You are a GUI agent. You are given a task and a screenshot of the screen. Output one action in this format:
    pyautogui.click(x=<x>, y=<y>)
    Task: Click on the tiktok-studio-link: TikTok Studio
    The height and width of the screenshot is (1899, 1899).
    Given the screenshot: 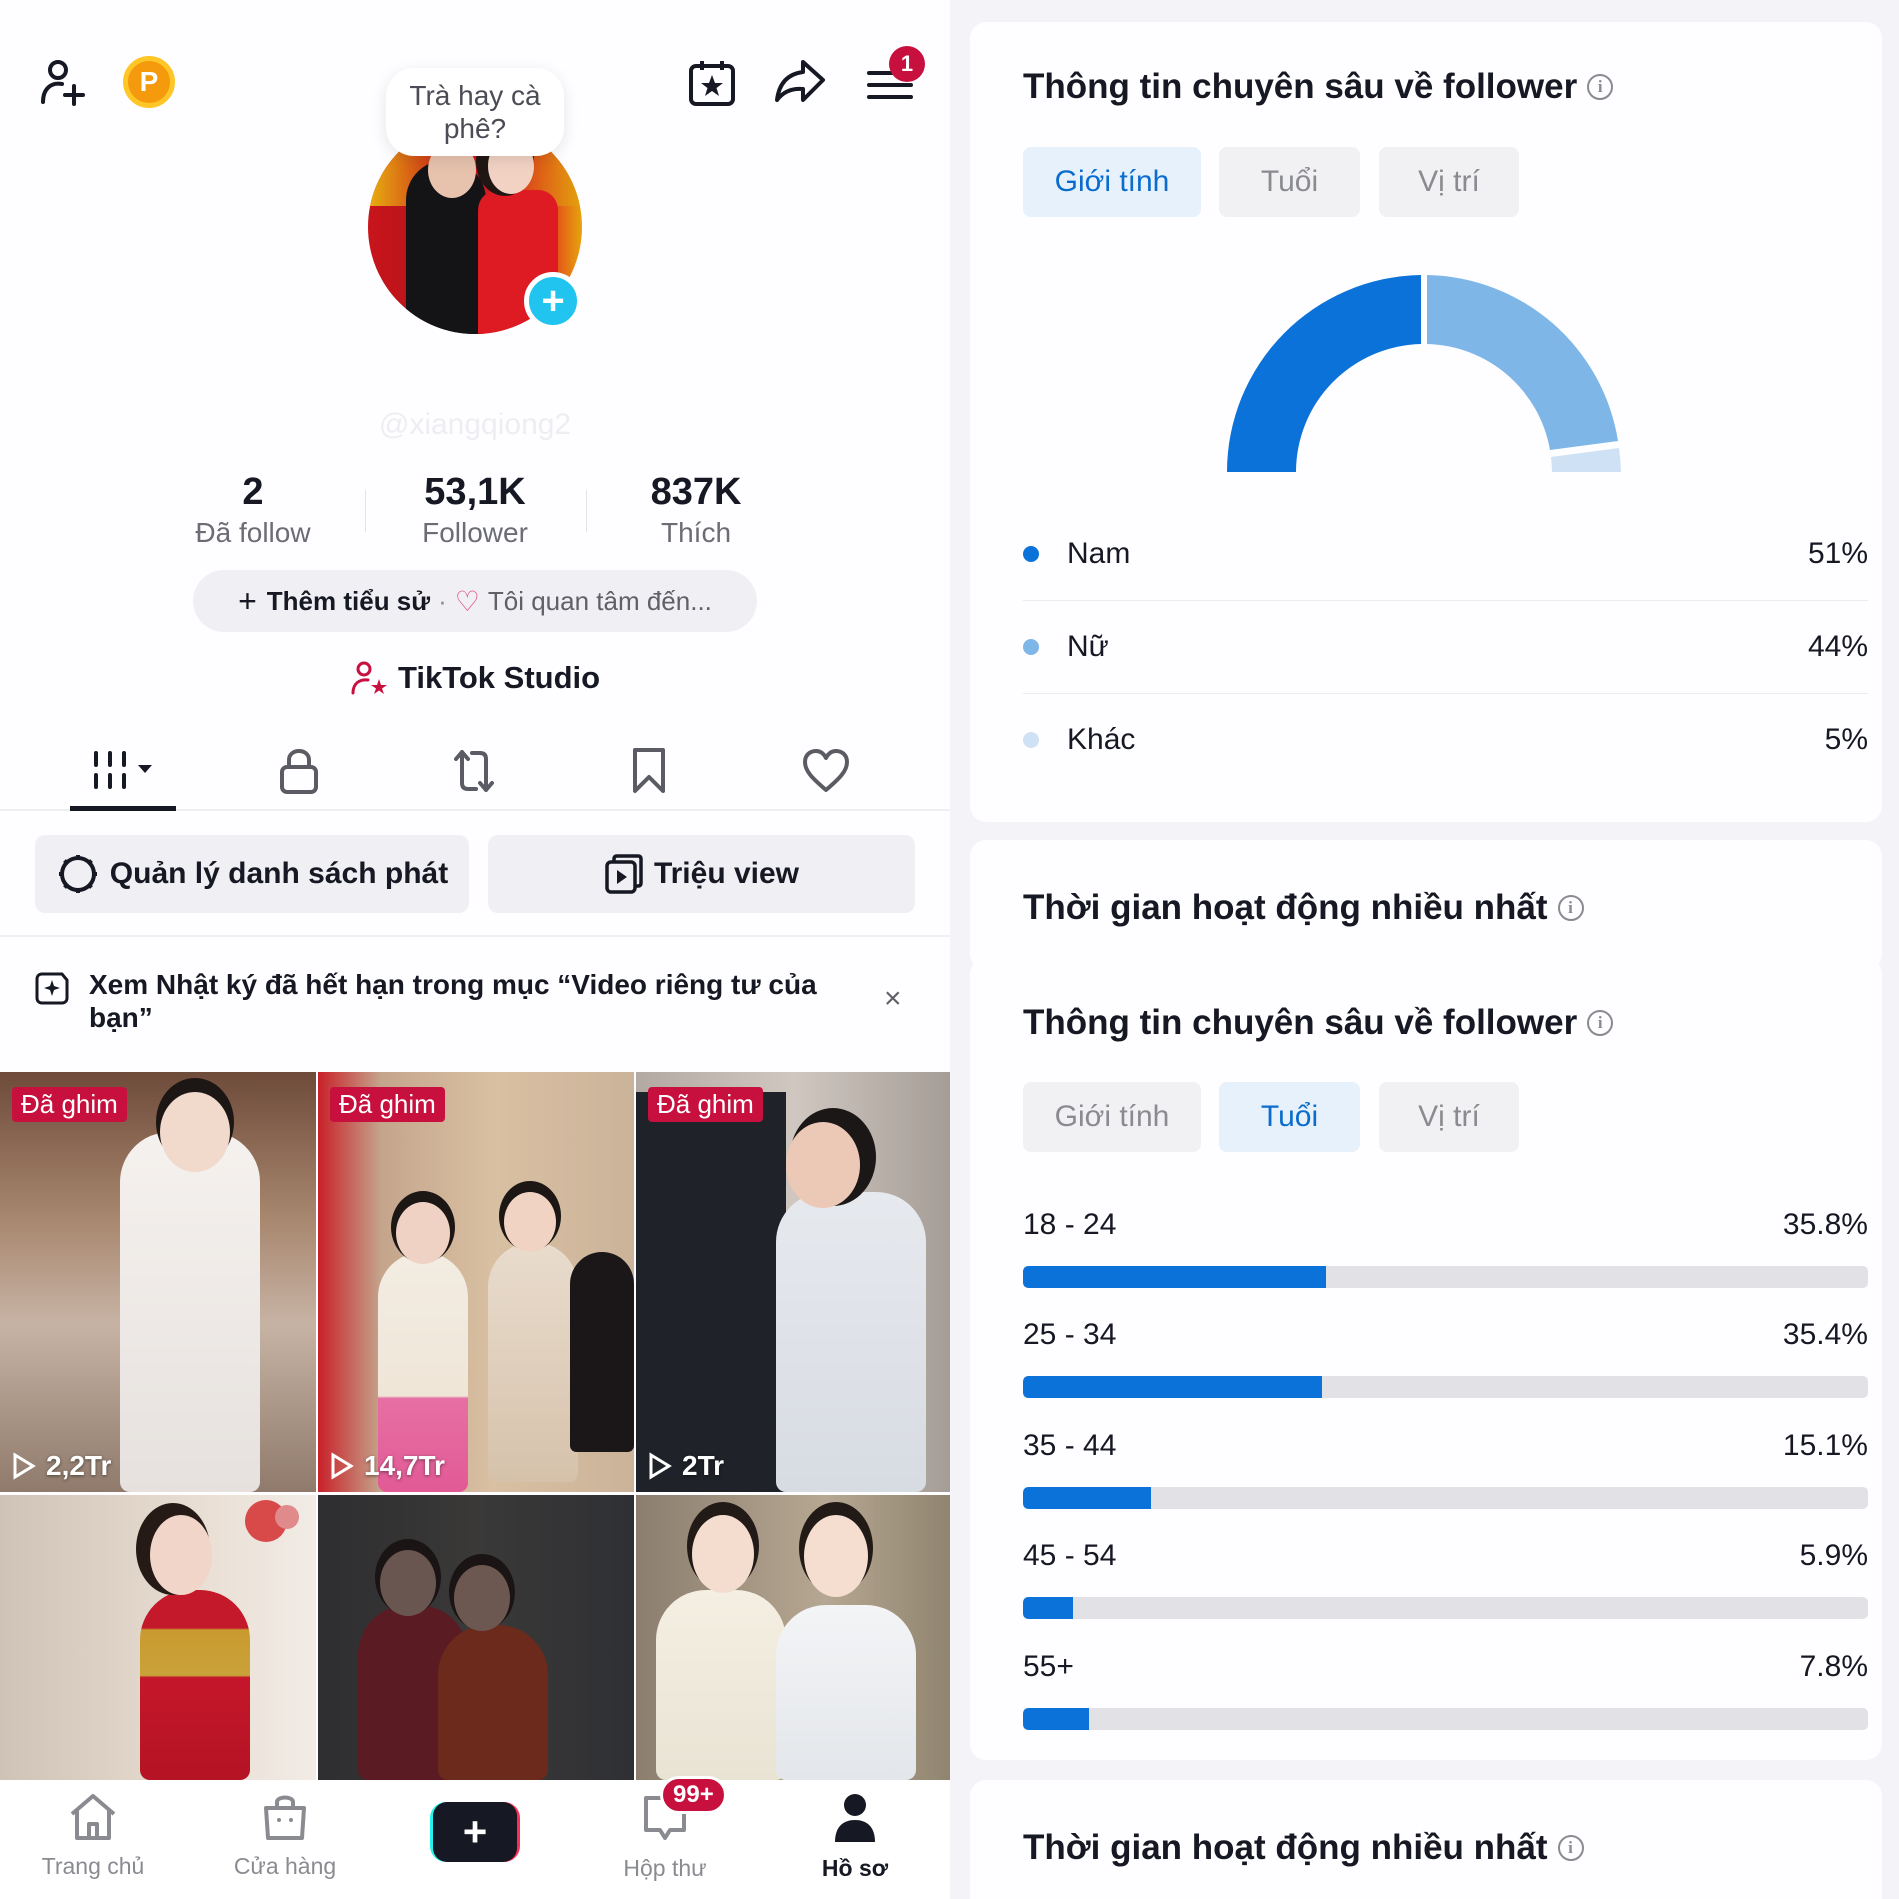 What is the action you would take?
    pyautogui.click(x=475, y=678)
    